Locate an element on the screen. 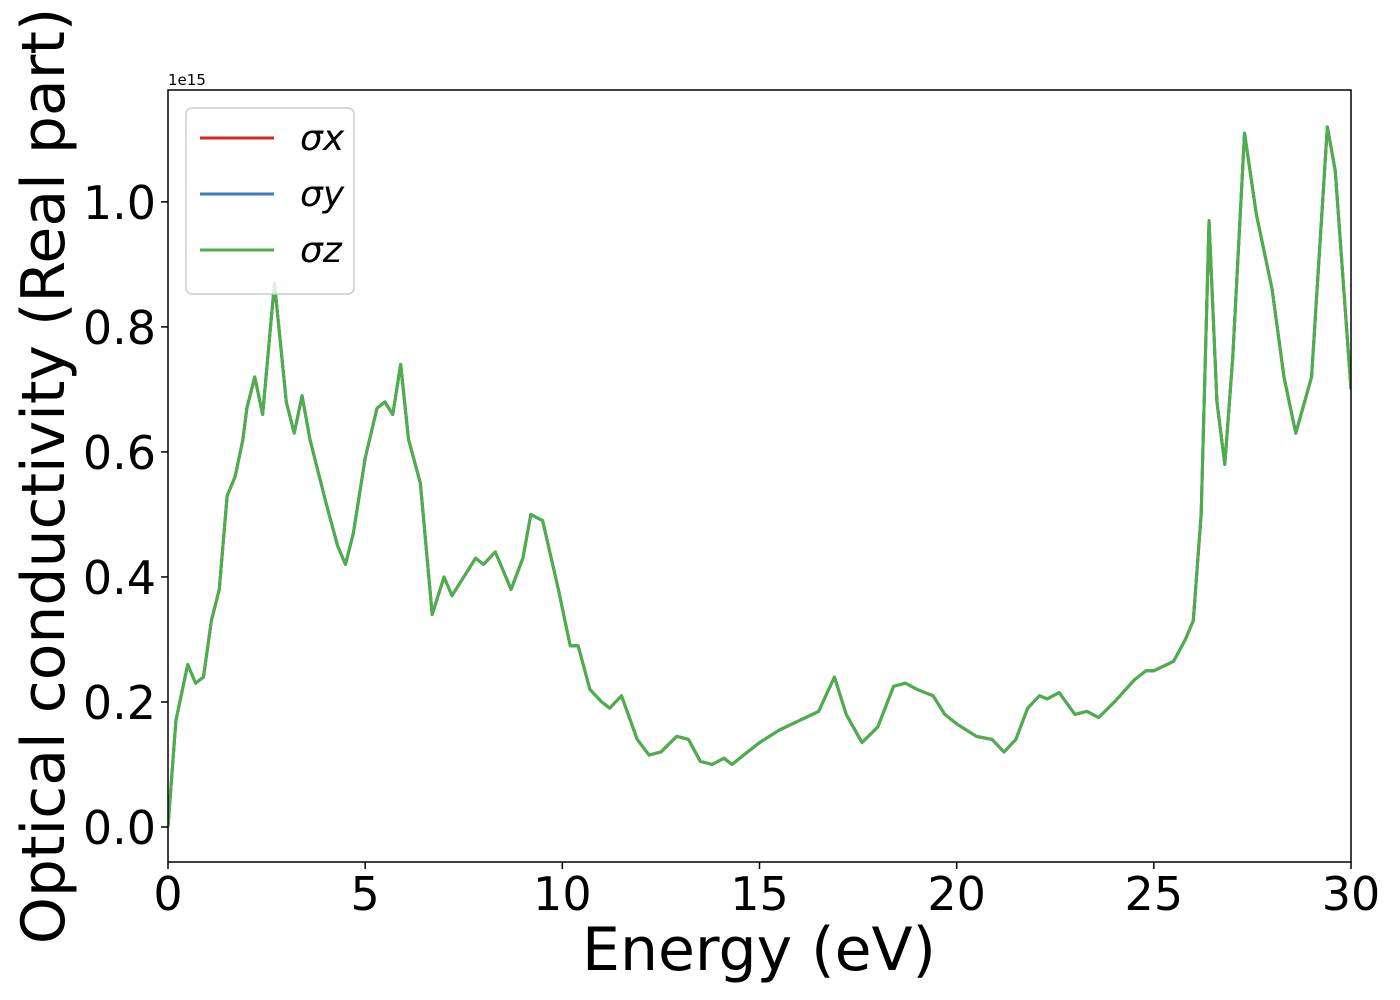  x-tick-label: 5 is located at coordinates (365, 894).